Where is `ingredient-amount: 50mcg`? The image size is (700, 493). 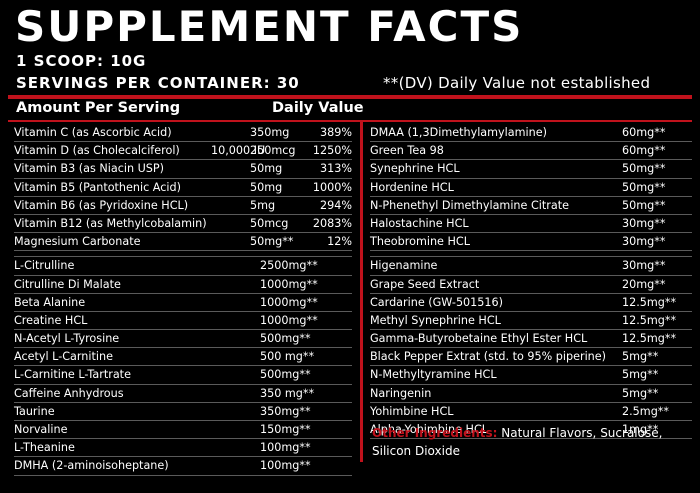
ingredient-amount: 50mcg is located at coordinates (269, 223).